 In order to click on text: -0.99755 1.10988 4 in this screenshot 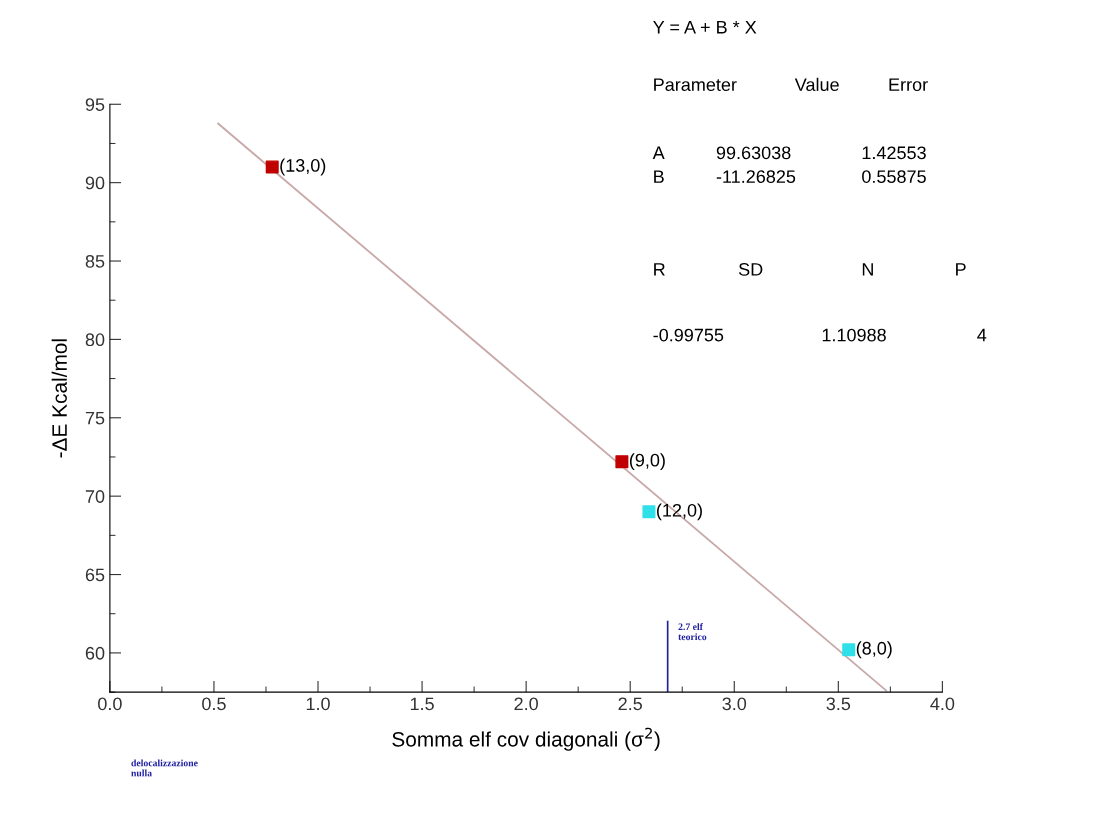, I will do `click(820, 335)`.